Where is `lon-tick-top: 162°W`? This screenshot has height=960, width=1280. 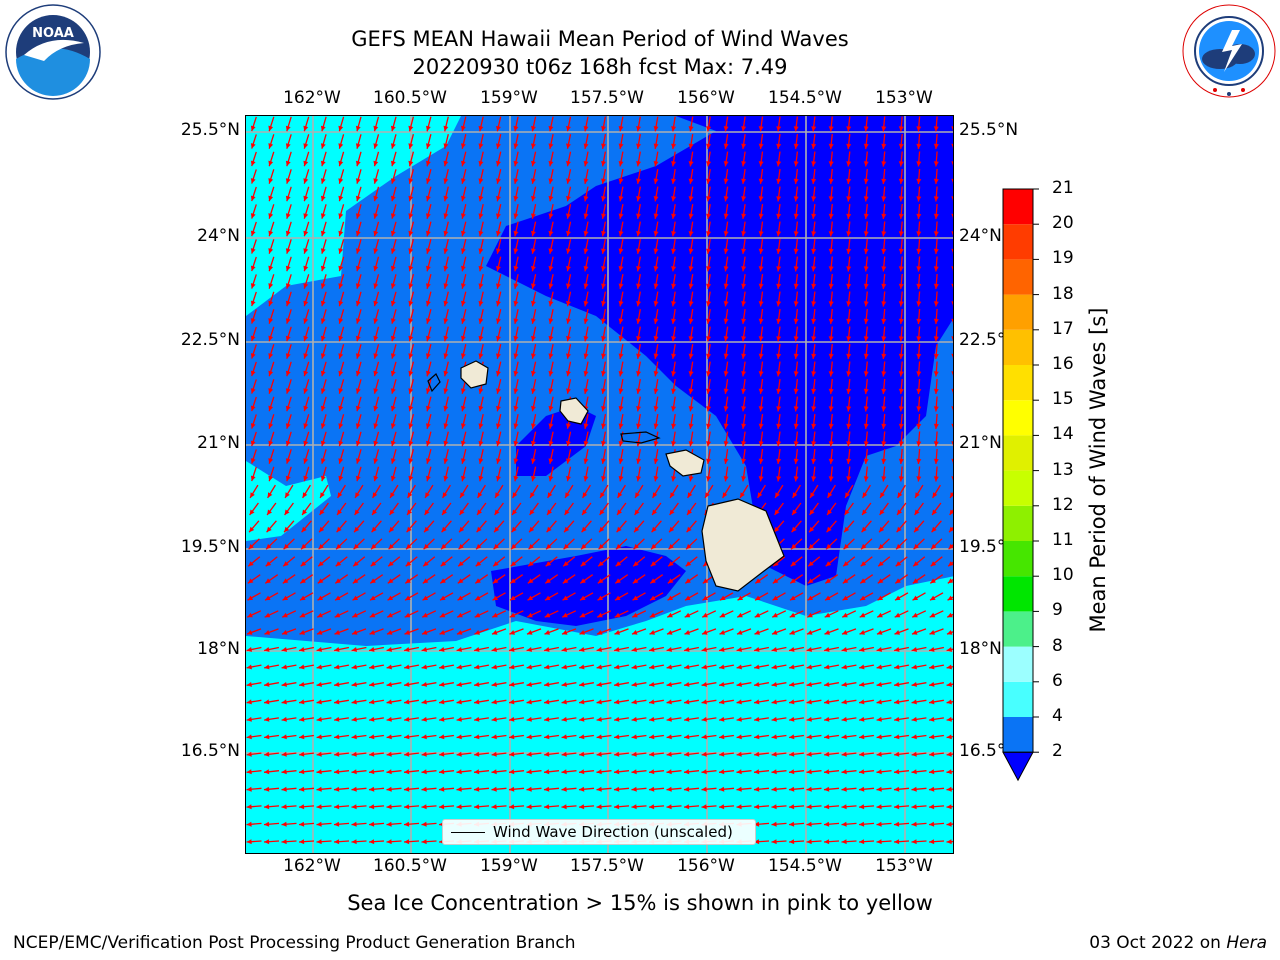 lon-tick-top: 162°W is located at coordinates (312, 98).